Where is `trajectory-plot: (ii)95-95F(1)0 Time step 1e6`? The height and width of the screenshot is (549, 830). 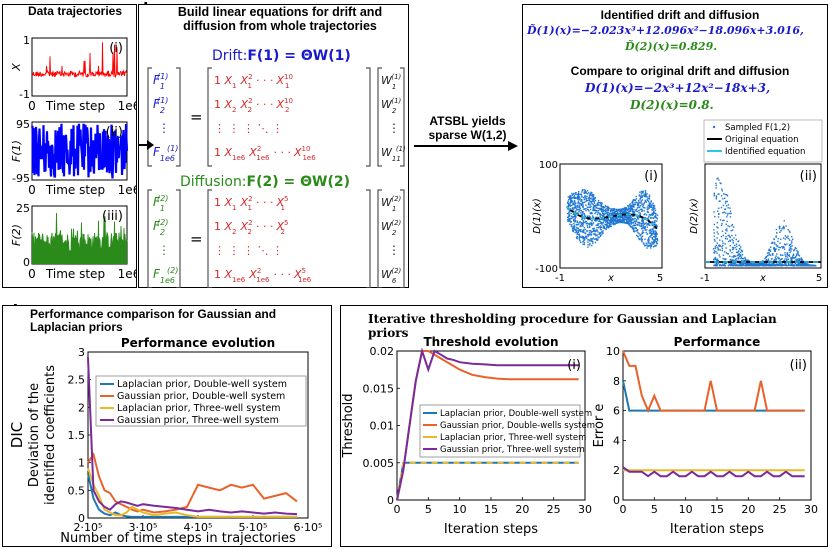 trajectory-plot: (ii)95-95F(1)0 Time step 1e6 is located at coordinates (73, 157).